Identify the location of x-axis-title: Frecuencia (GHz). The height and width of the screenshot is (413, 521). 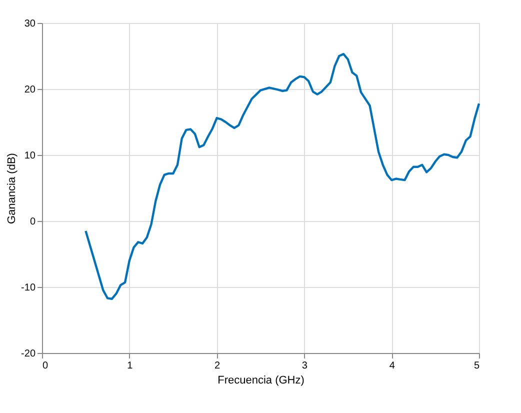
(261, 380).